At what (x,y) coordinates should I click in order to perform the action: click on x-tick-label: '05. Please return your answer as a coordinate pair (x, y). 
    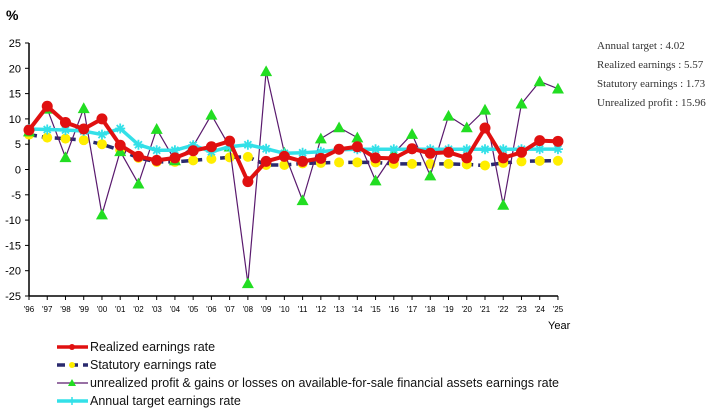
    Looking at the image, I should click on (193, 309).